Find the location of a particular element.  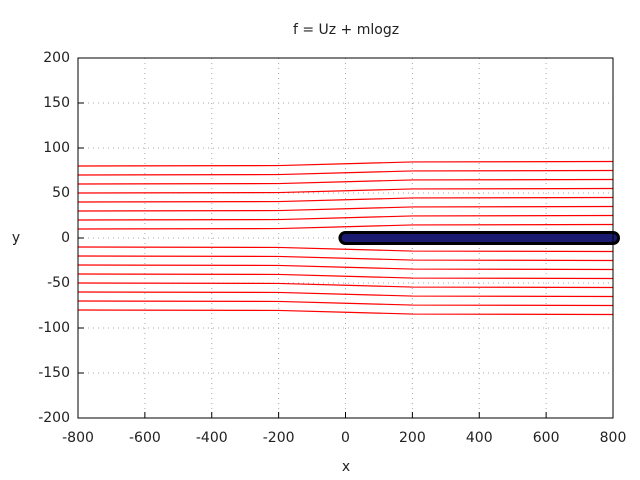

x-tick-label: -800 is located at coordinates (78, 438).